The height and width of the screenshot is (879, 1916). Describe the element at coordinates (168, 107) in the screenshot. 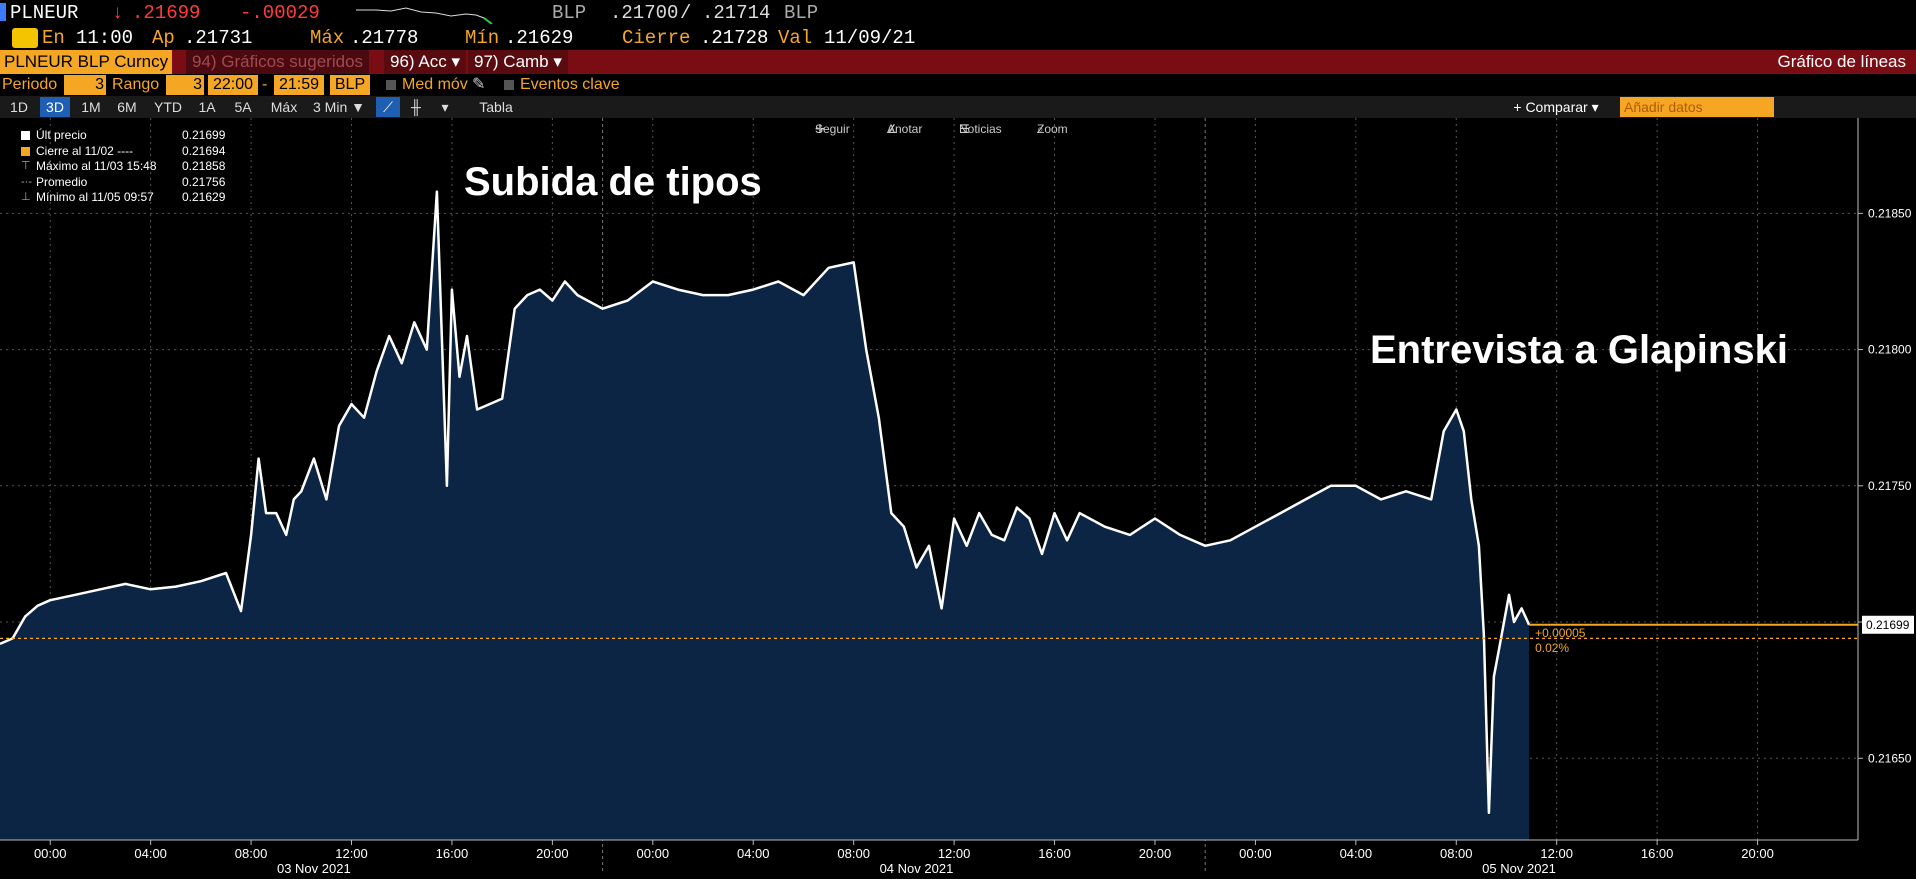

I see `period-button-ytd: YTD` at that location.